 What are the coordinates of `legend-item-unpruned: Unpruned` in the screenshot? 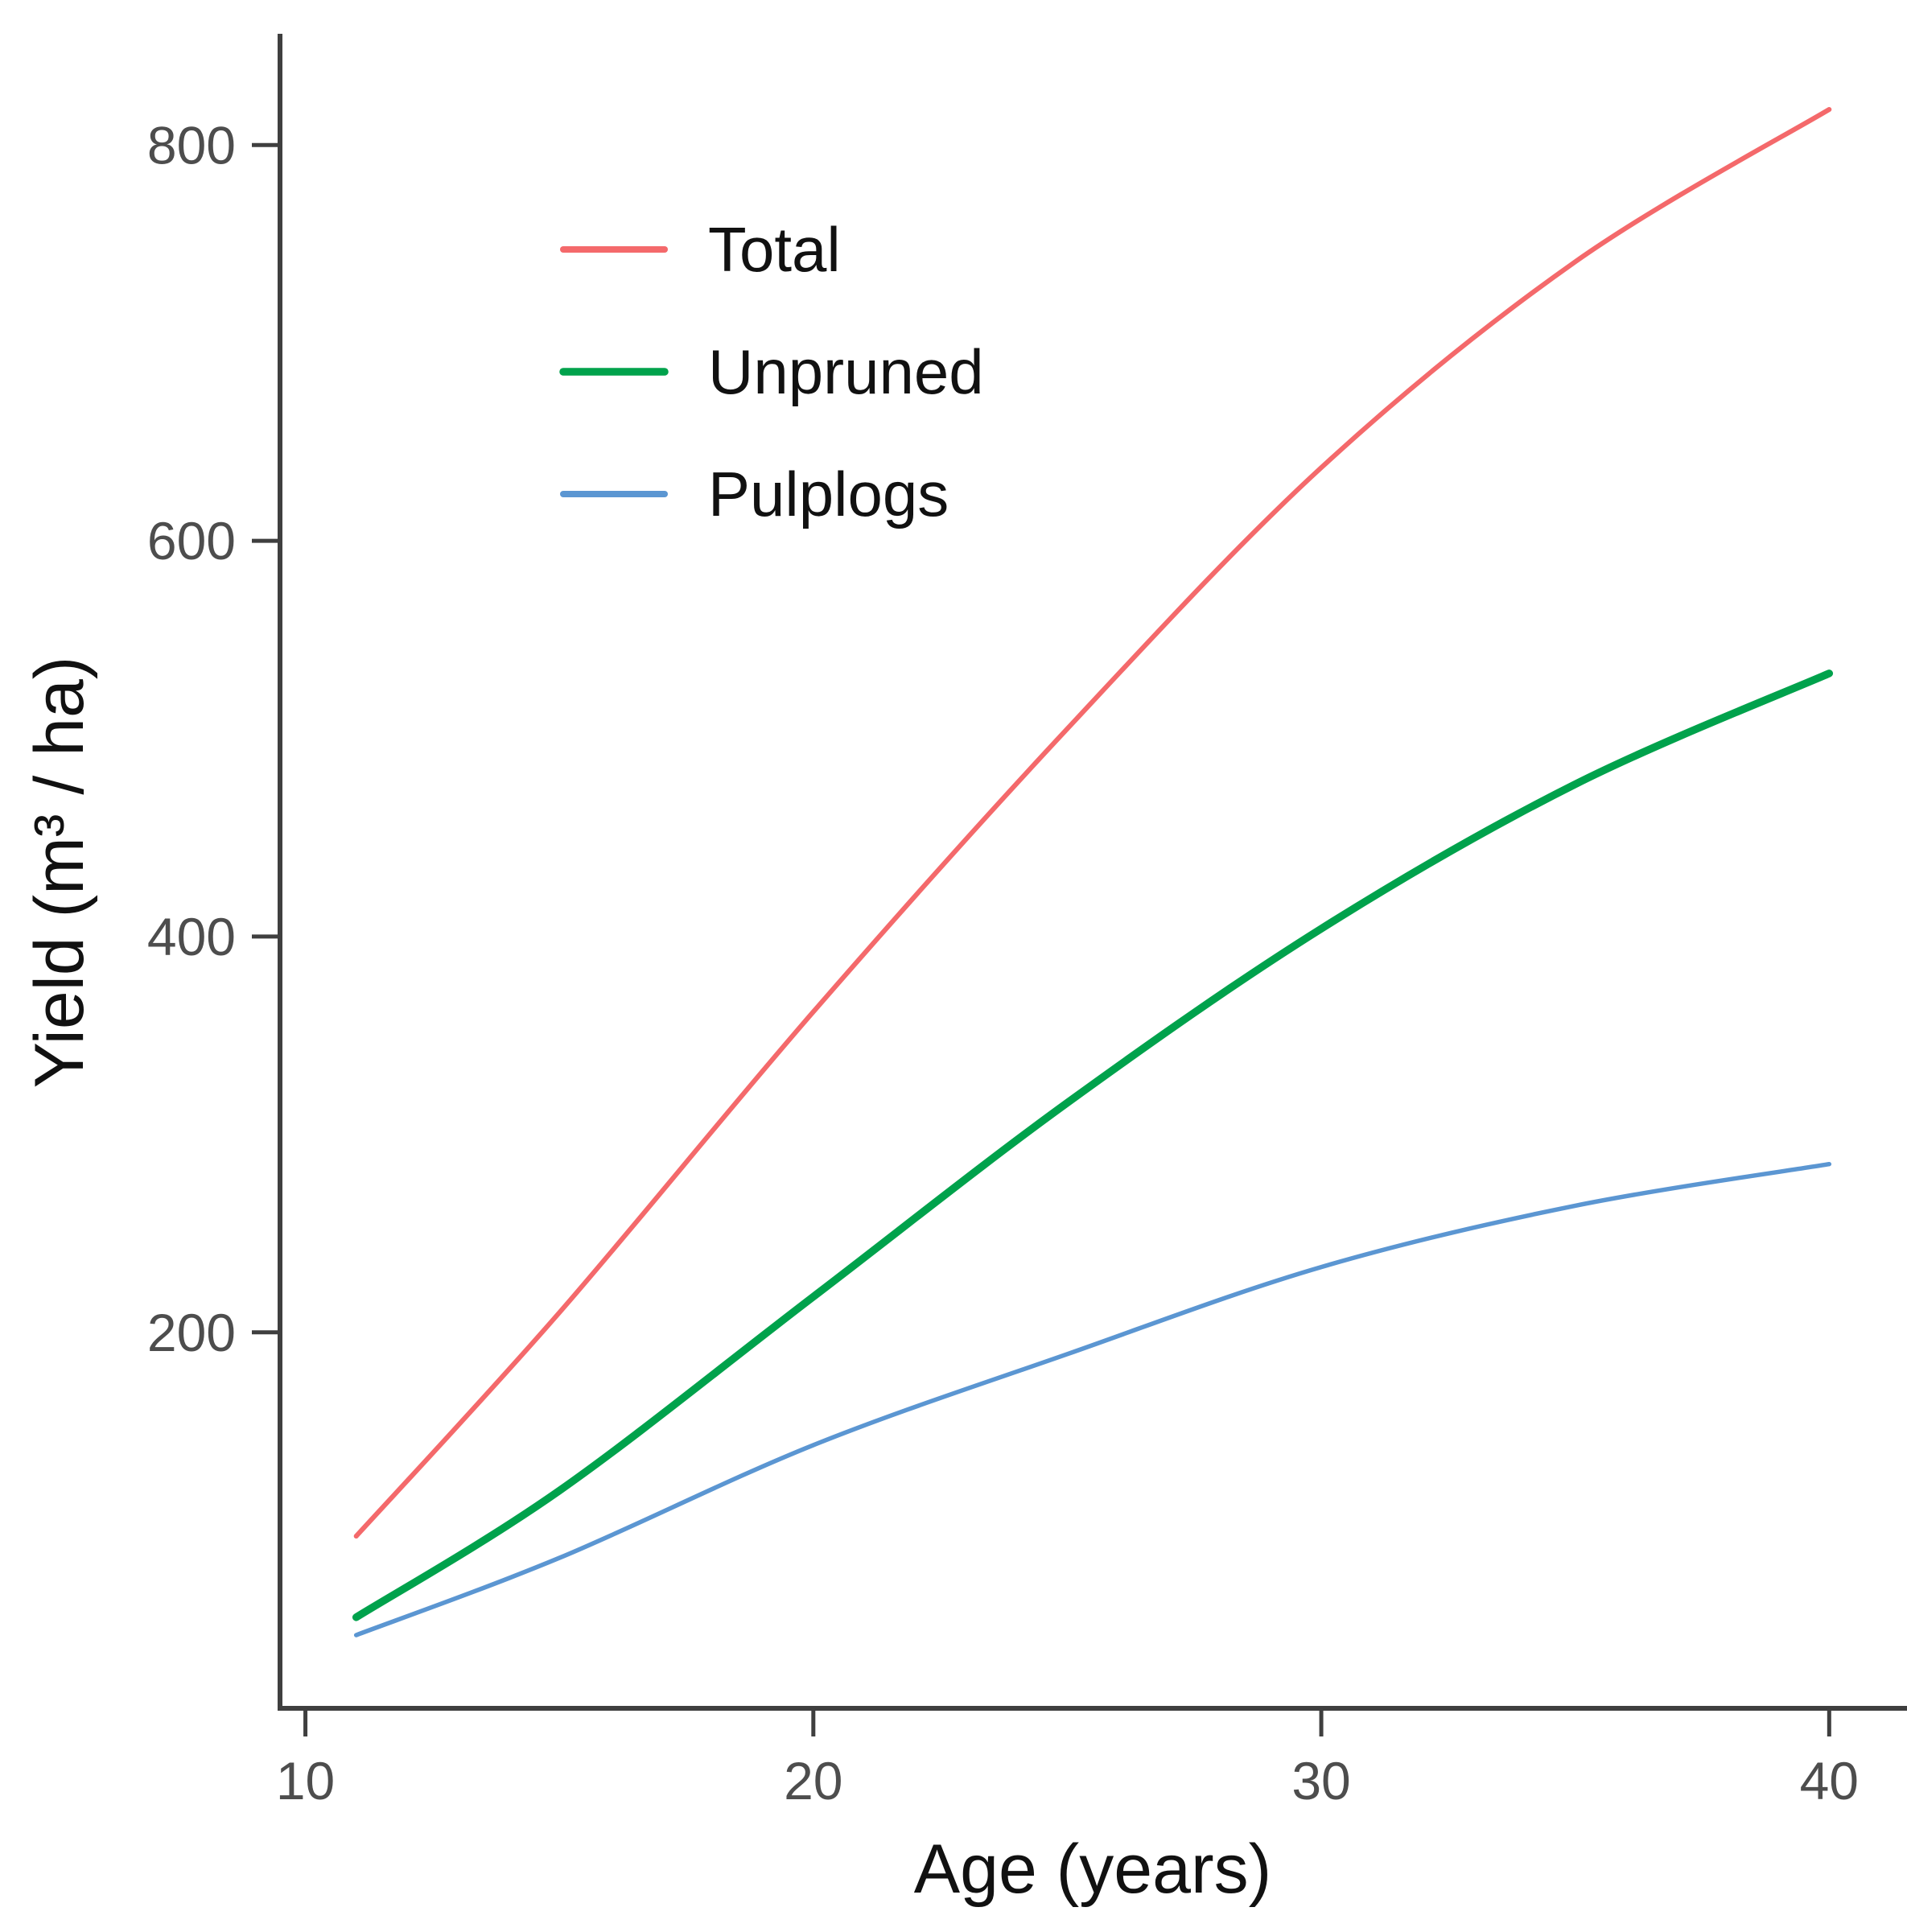 It's located at (771, 371).